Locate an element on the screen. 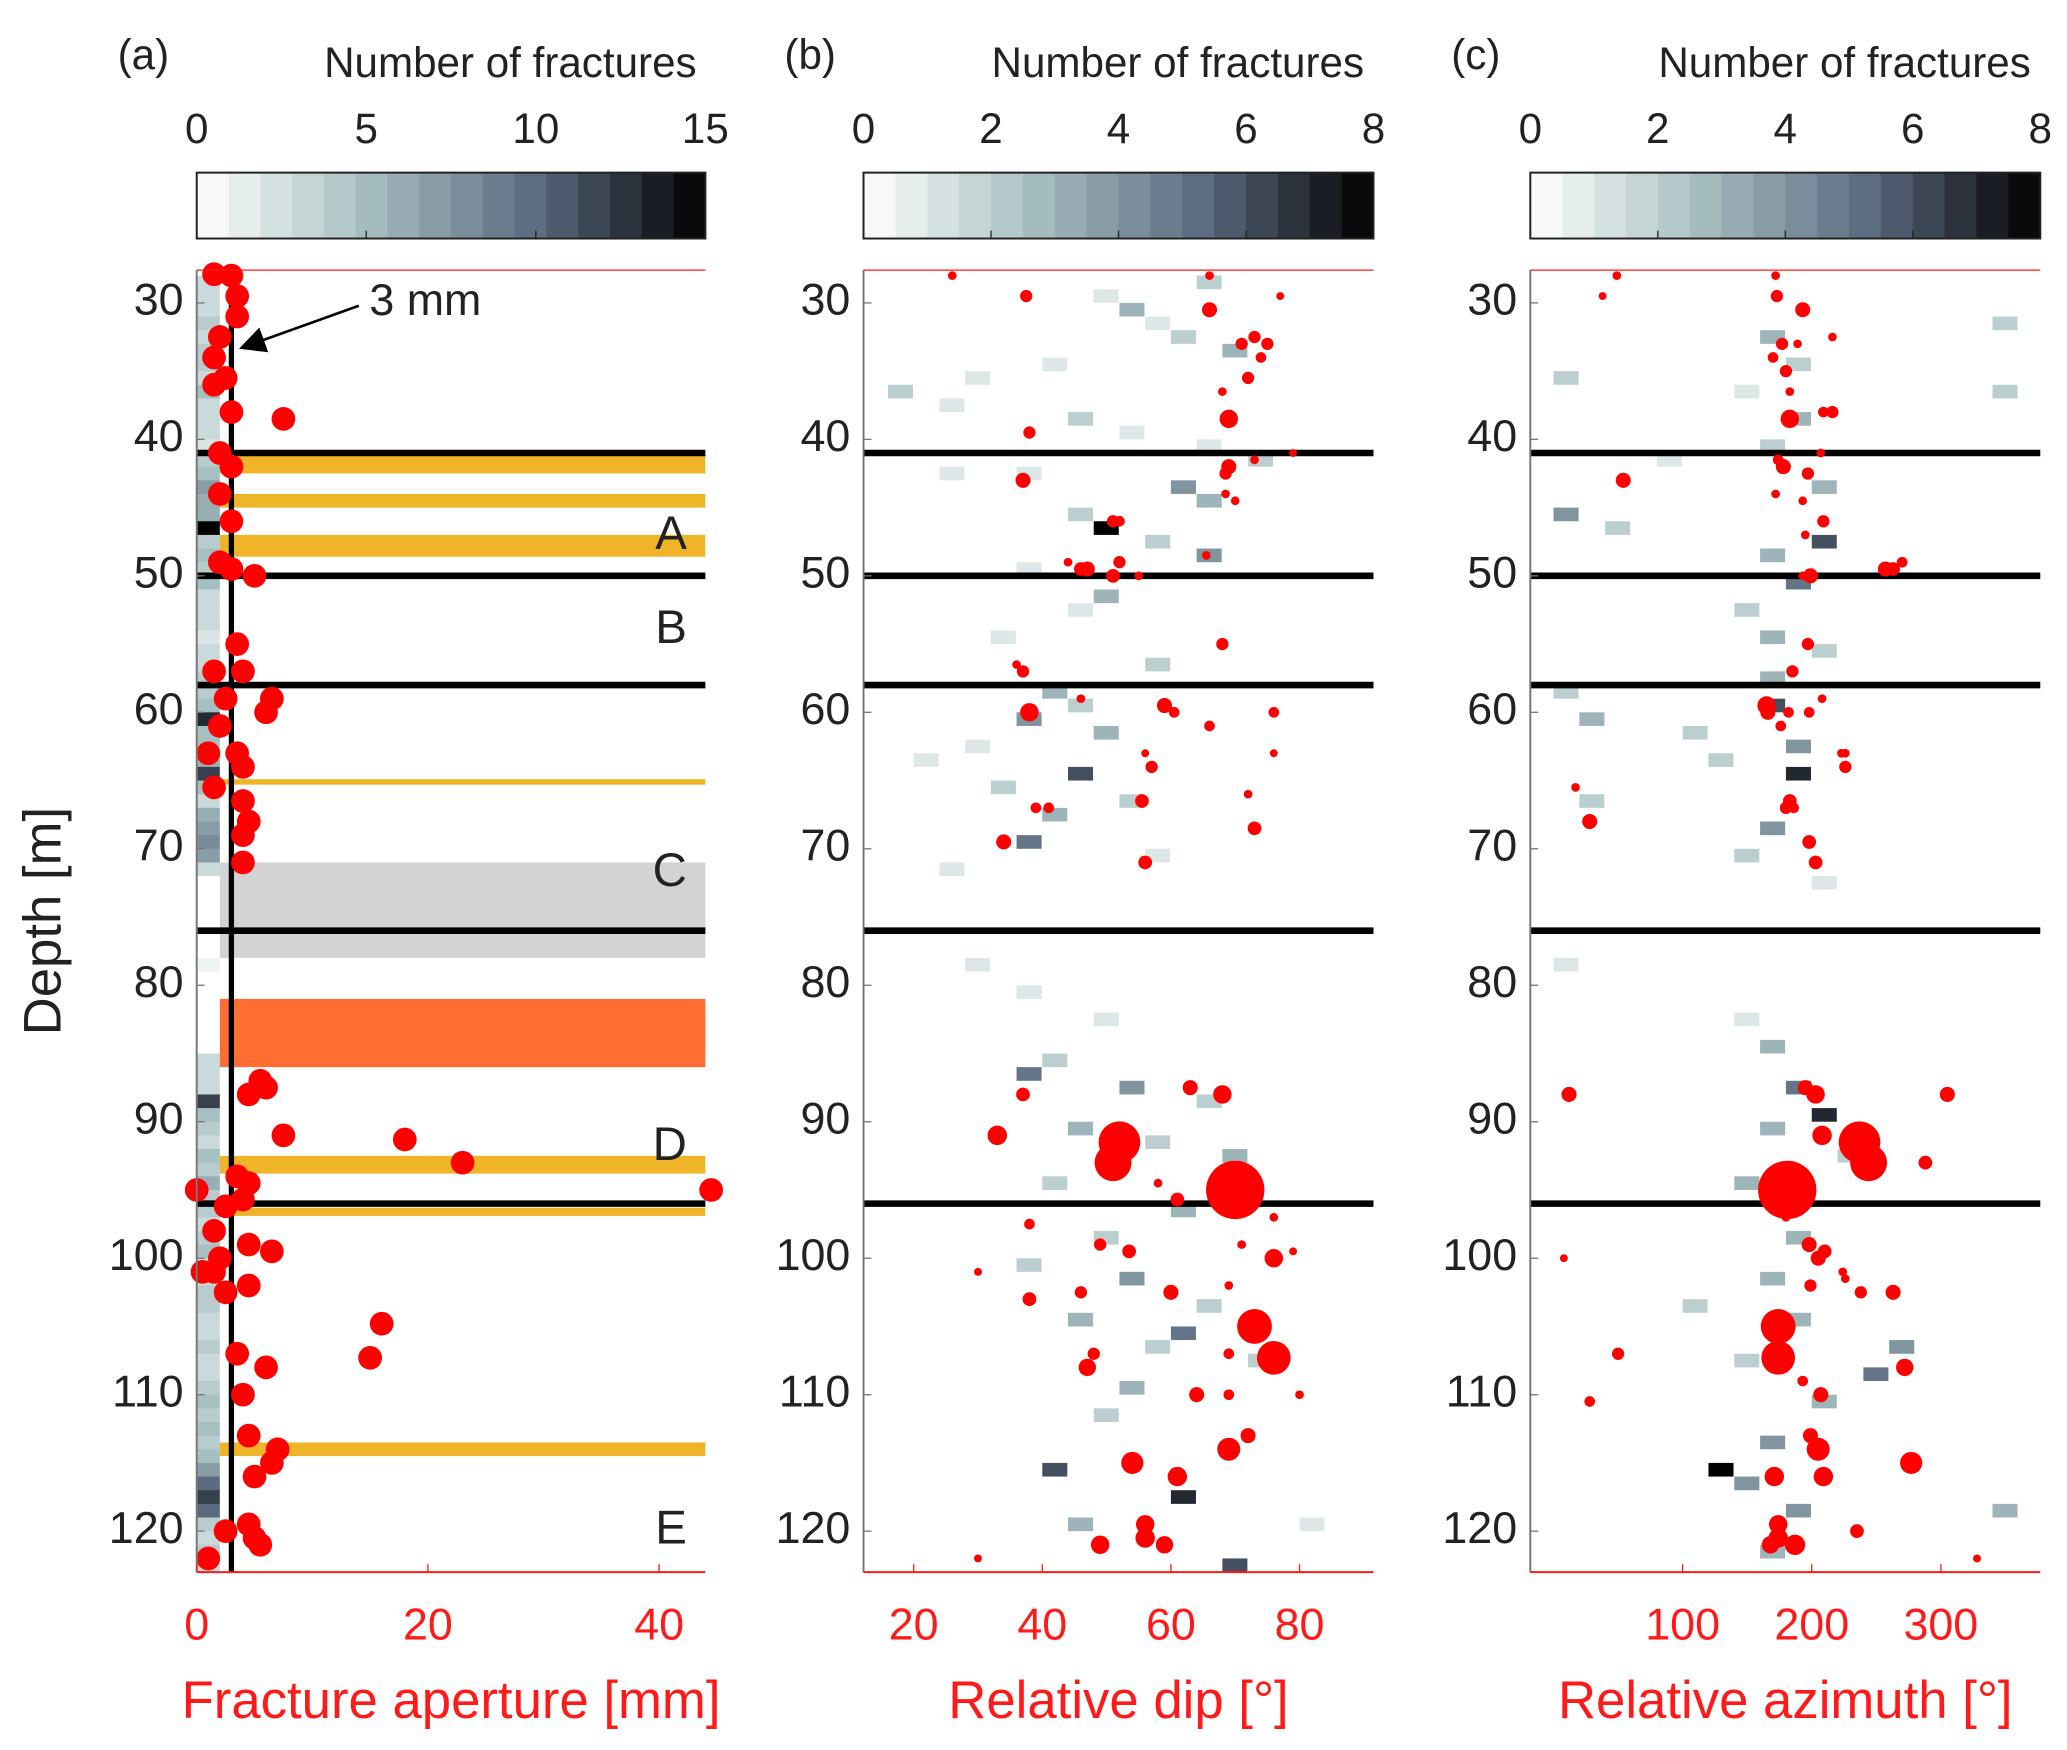 This screenshot has width=2067, height=1750. zone-label: E is located at coordinates (671, 1528).